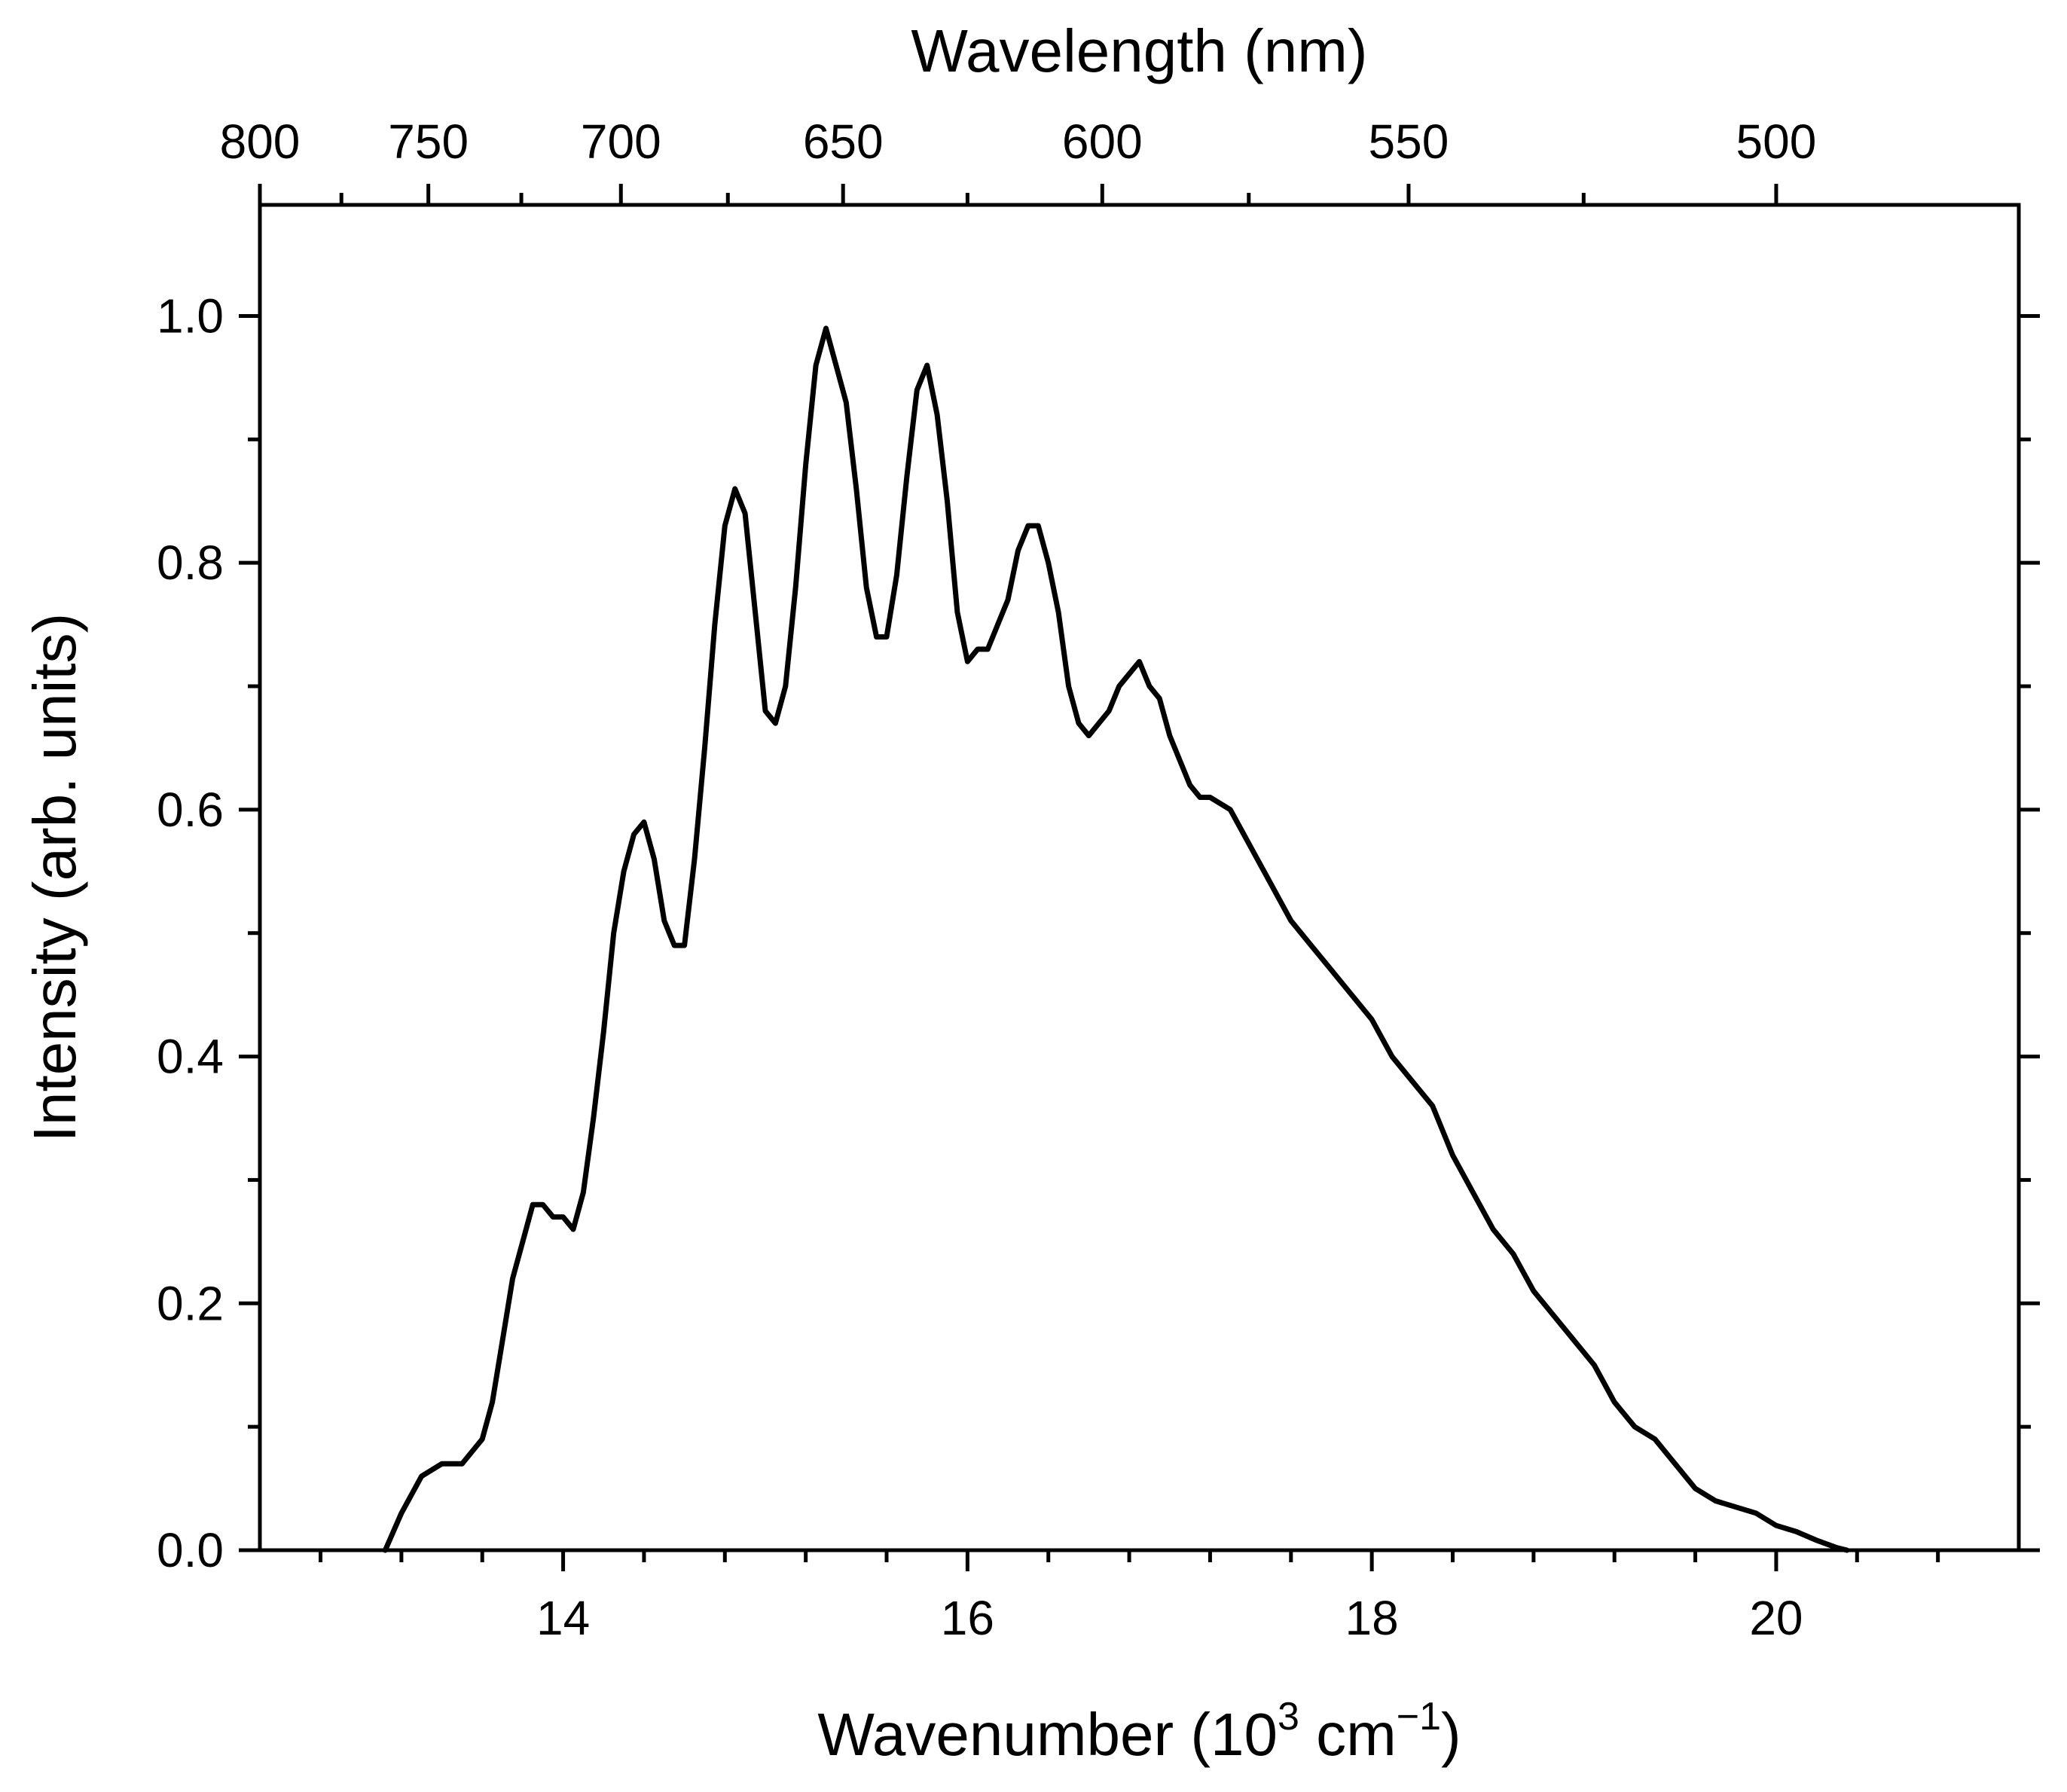 This screenshot has height=1792, width=2067. What do you see at coordinates (1139, 50) in the screenshot?
I see `top-axis-title: Wavelength (nm)` at bounding box center [1139, 50].